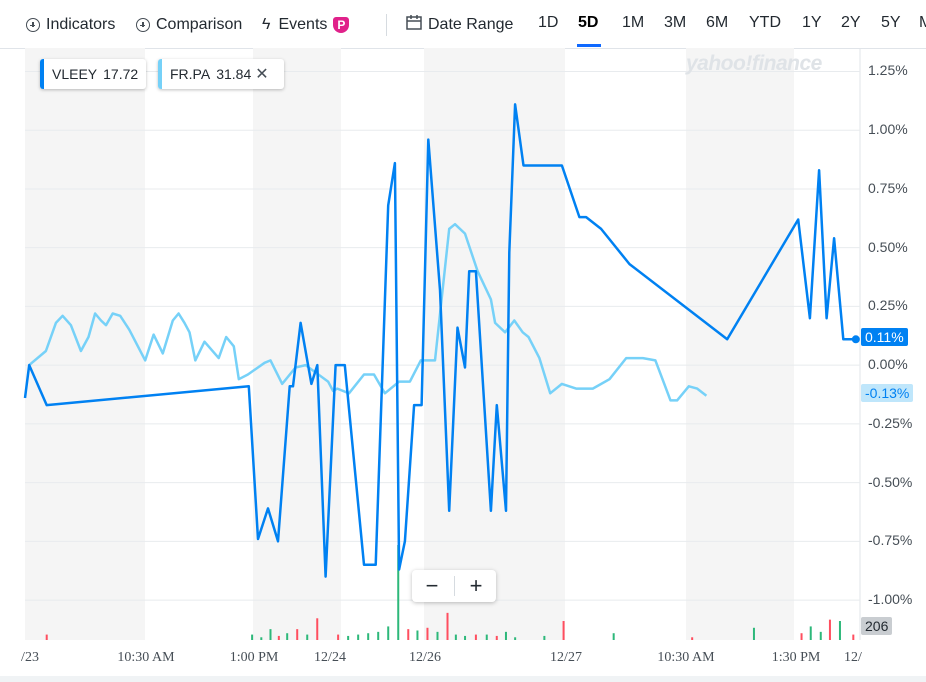 Image resolution: width=926 pixels, height=682 pixels. What do you see at coordinates (890, 540) in the screenshot?
I see `y-tick-label: -0.75%` at bounding box center [890, 540].